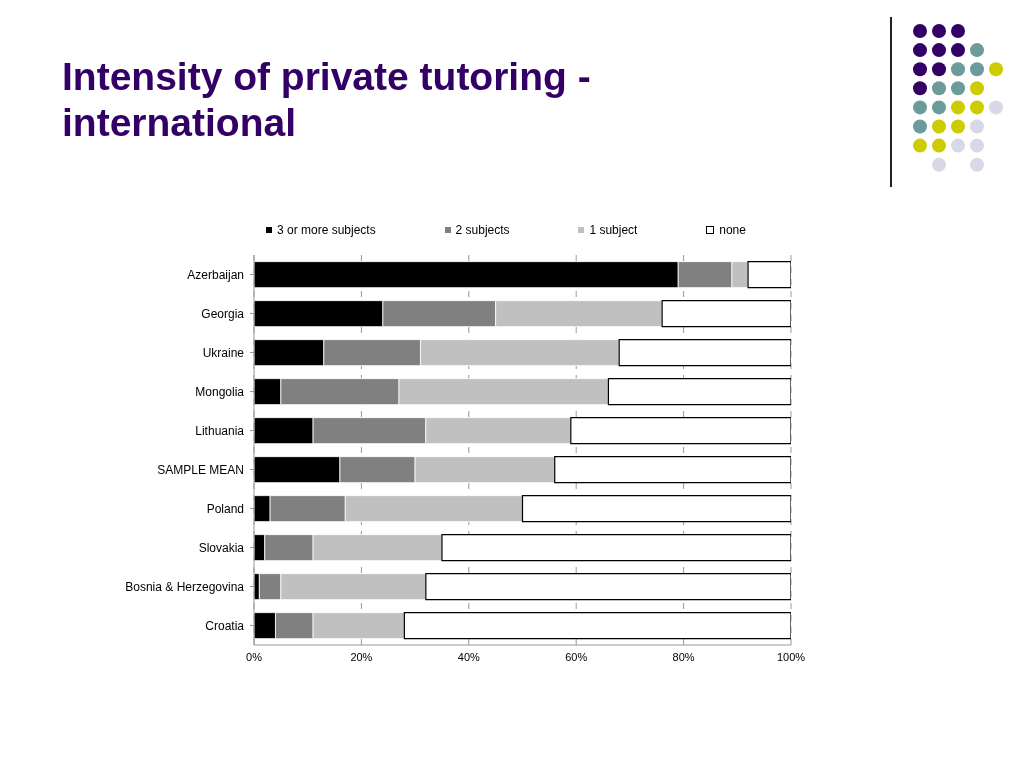 The height and width of the screenshot is (768, 1024). What do you see at coordinates (223, 313) in the screenshot?
I see `y-tick-label: Georgia` at bounding box center [223, 313].